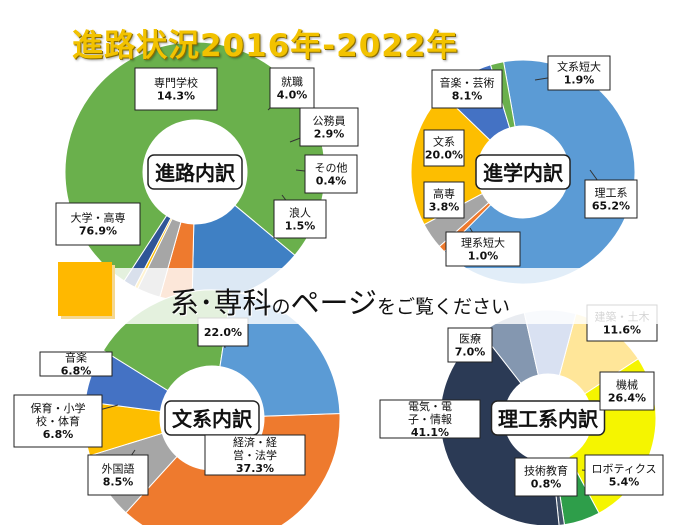  Describe the element at coordinates (98, 231) in the screenshot. I see `callout-value: 76.9%` at that location.